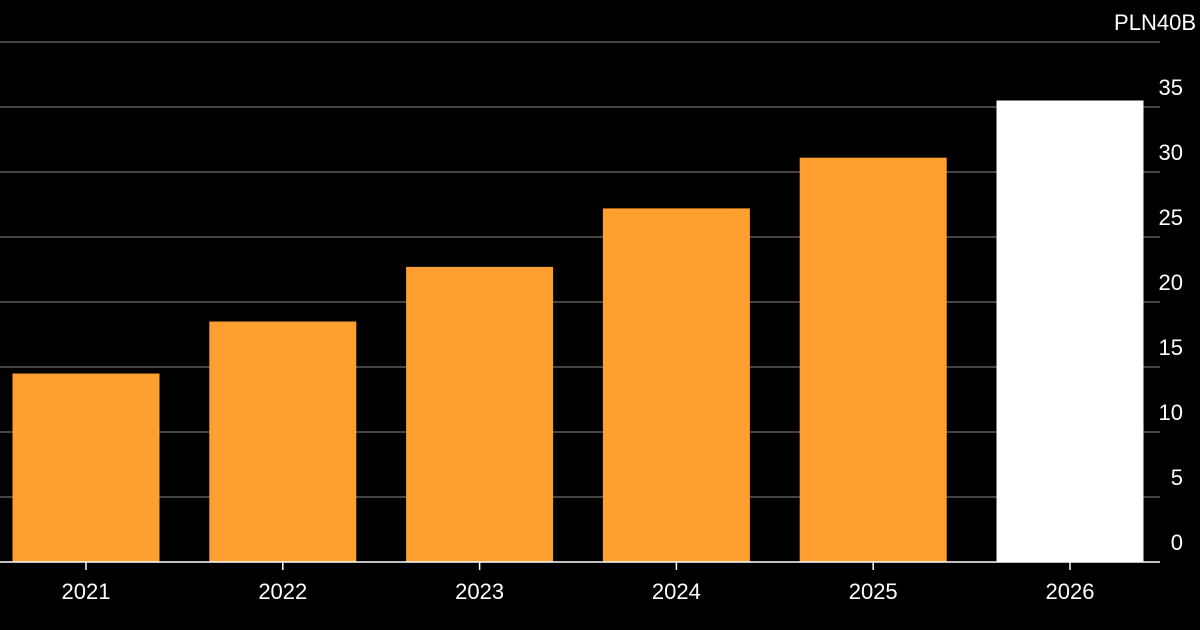 The image size is (1200, 630). I want to click on x-tick-label-2024: 2024, so click(676, 591).